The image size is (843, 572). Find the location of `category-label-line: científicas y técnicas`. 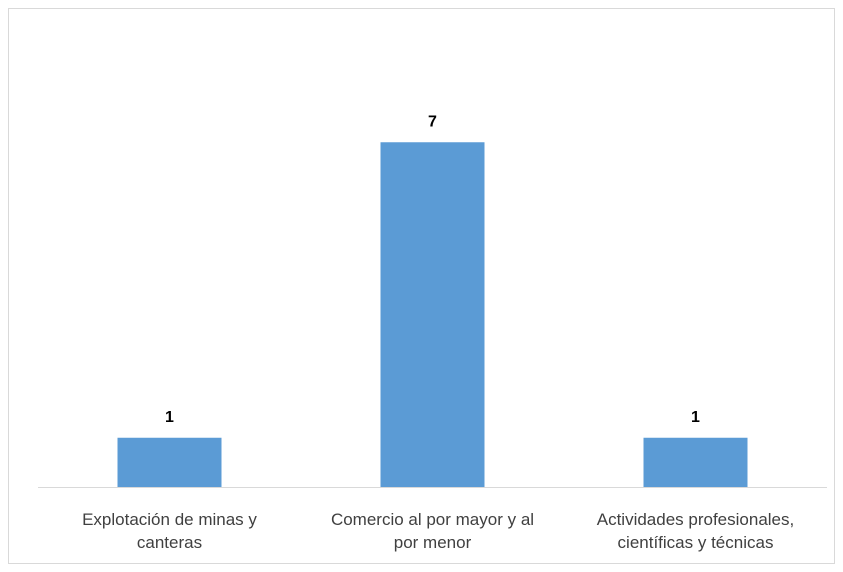

category-label-line: científicas y técnicas is located at coordinates (695, 542).